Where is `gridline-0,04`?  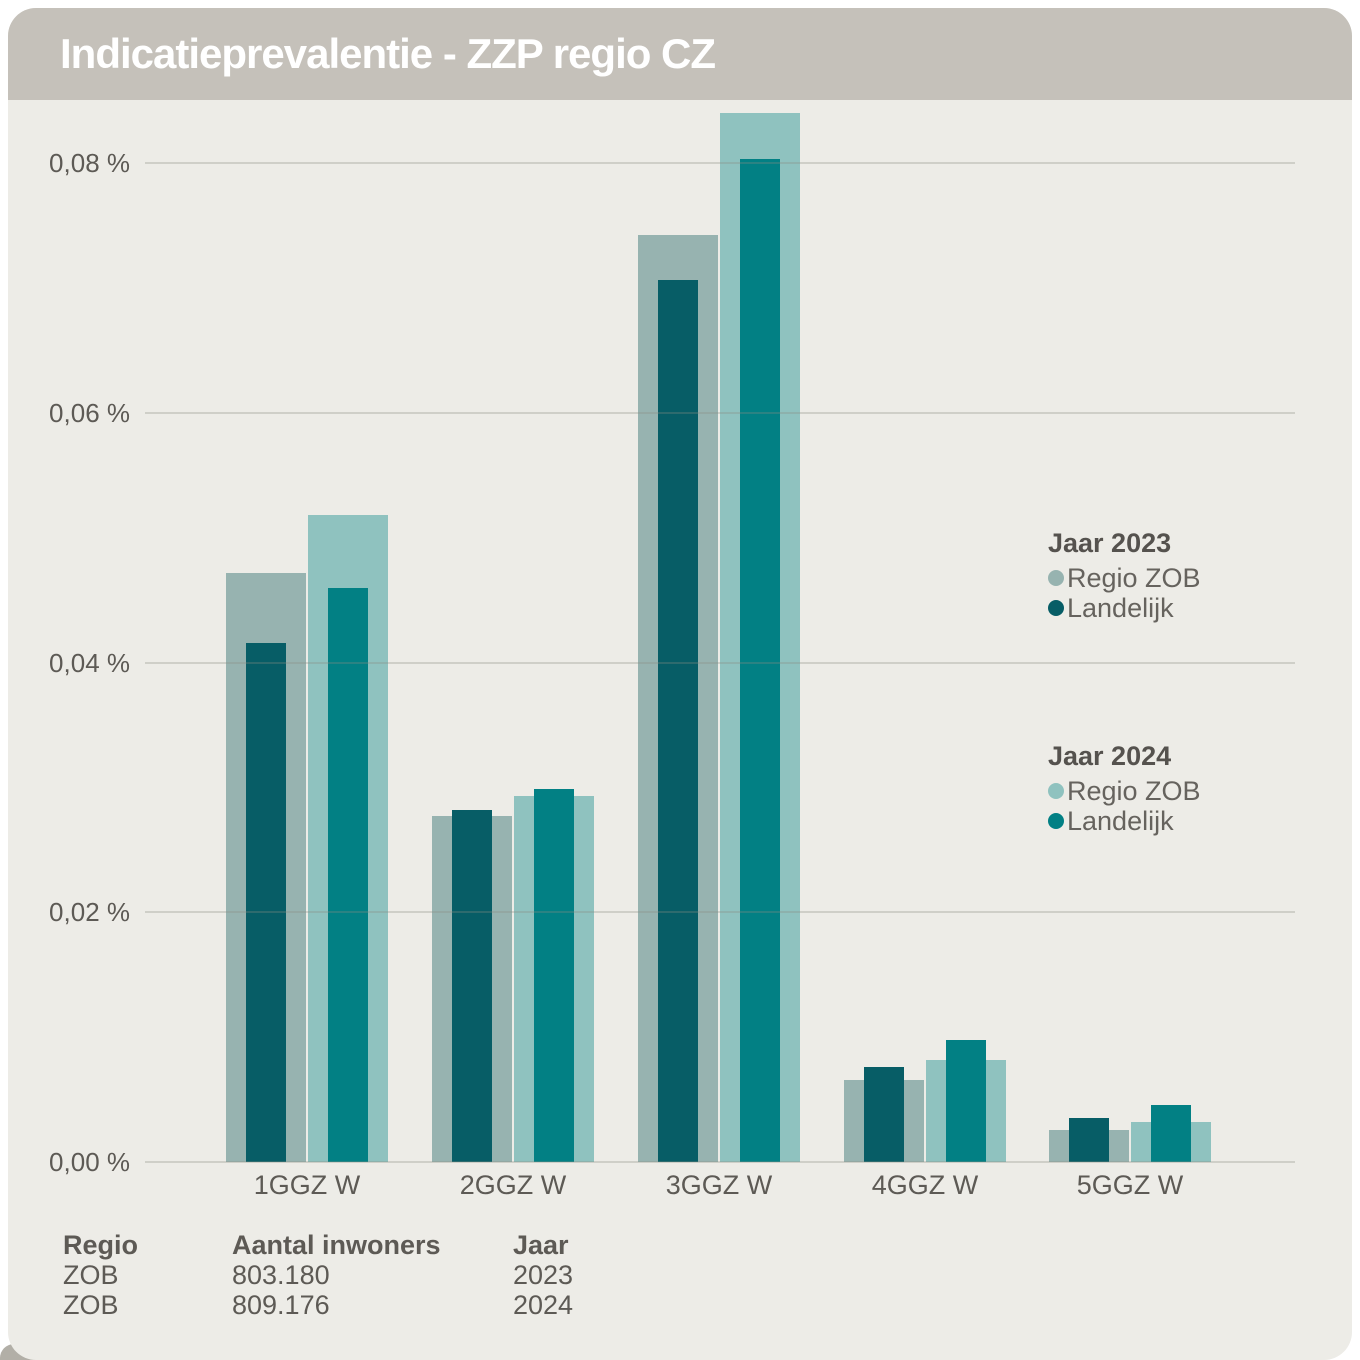 gridline-0,04 is located at coordinates (720, 662).